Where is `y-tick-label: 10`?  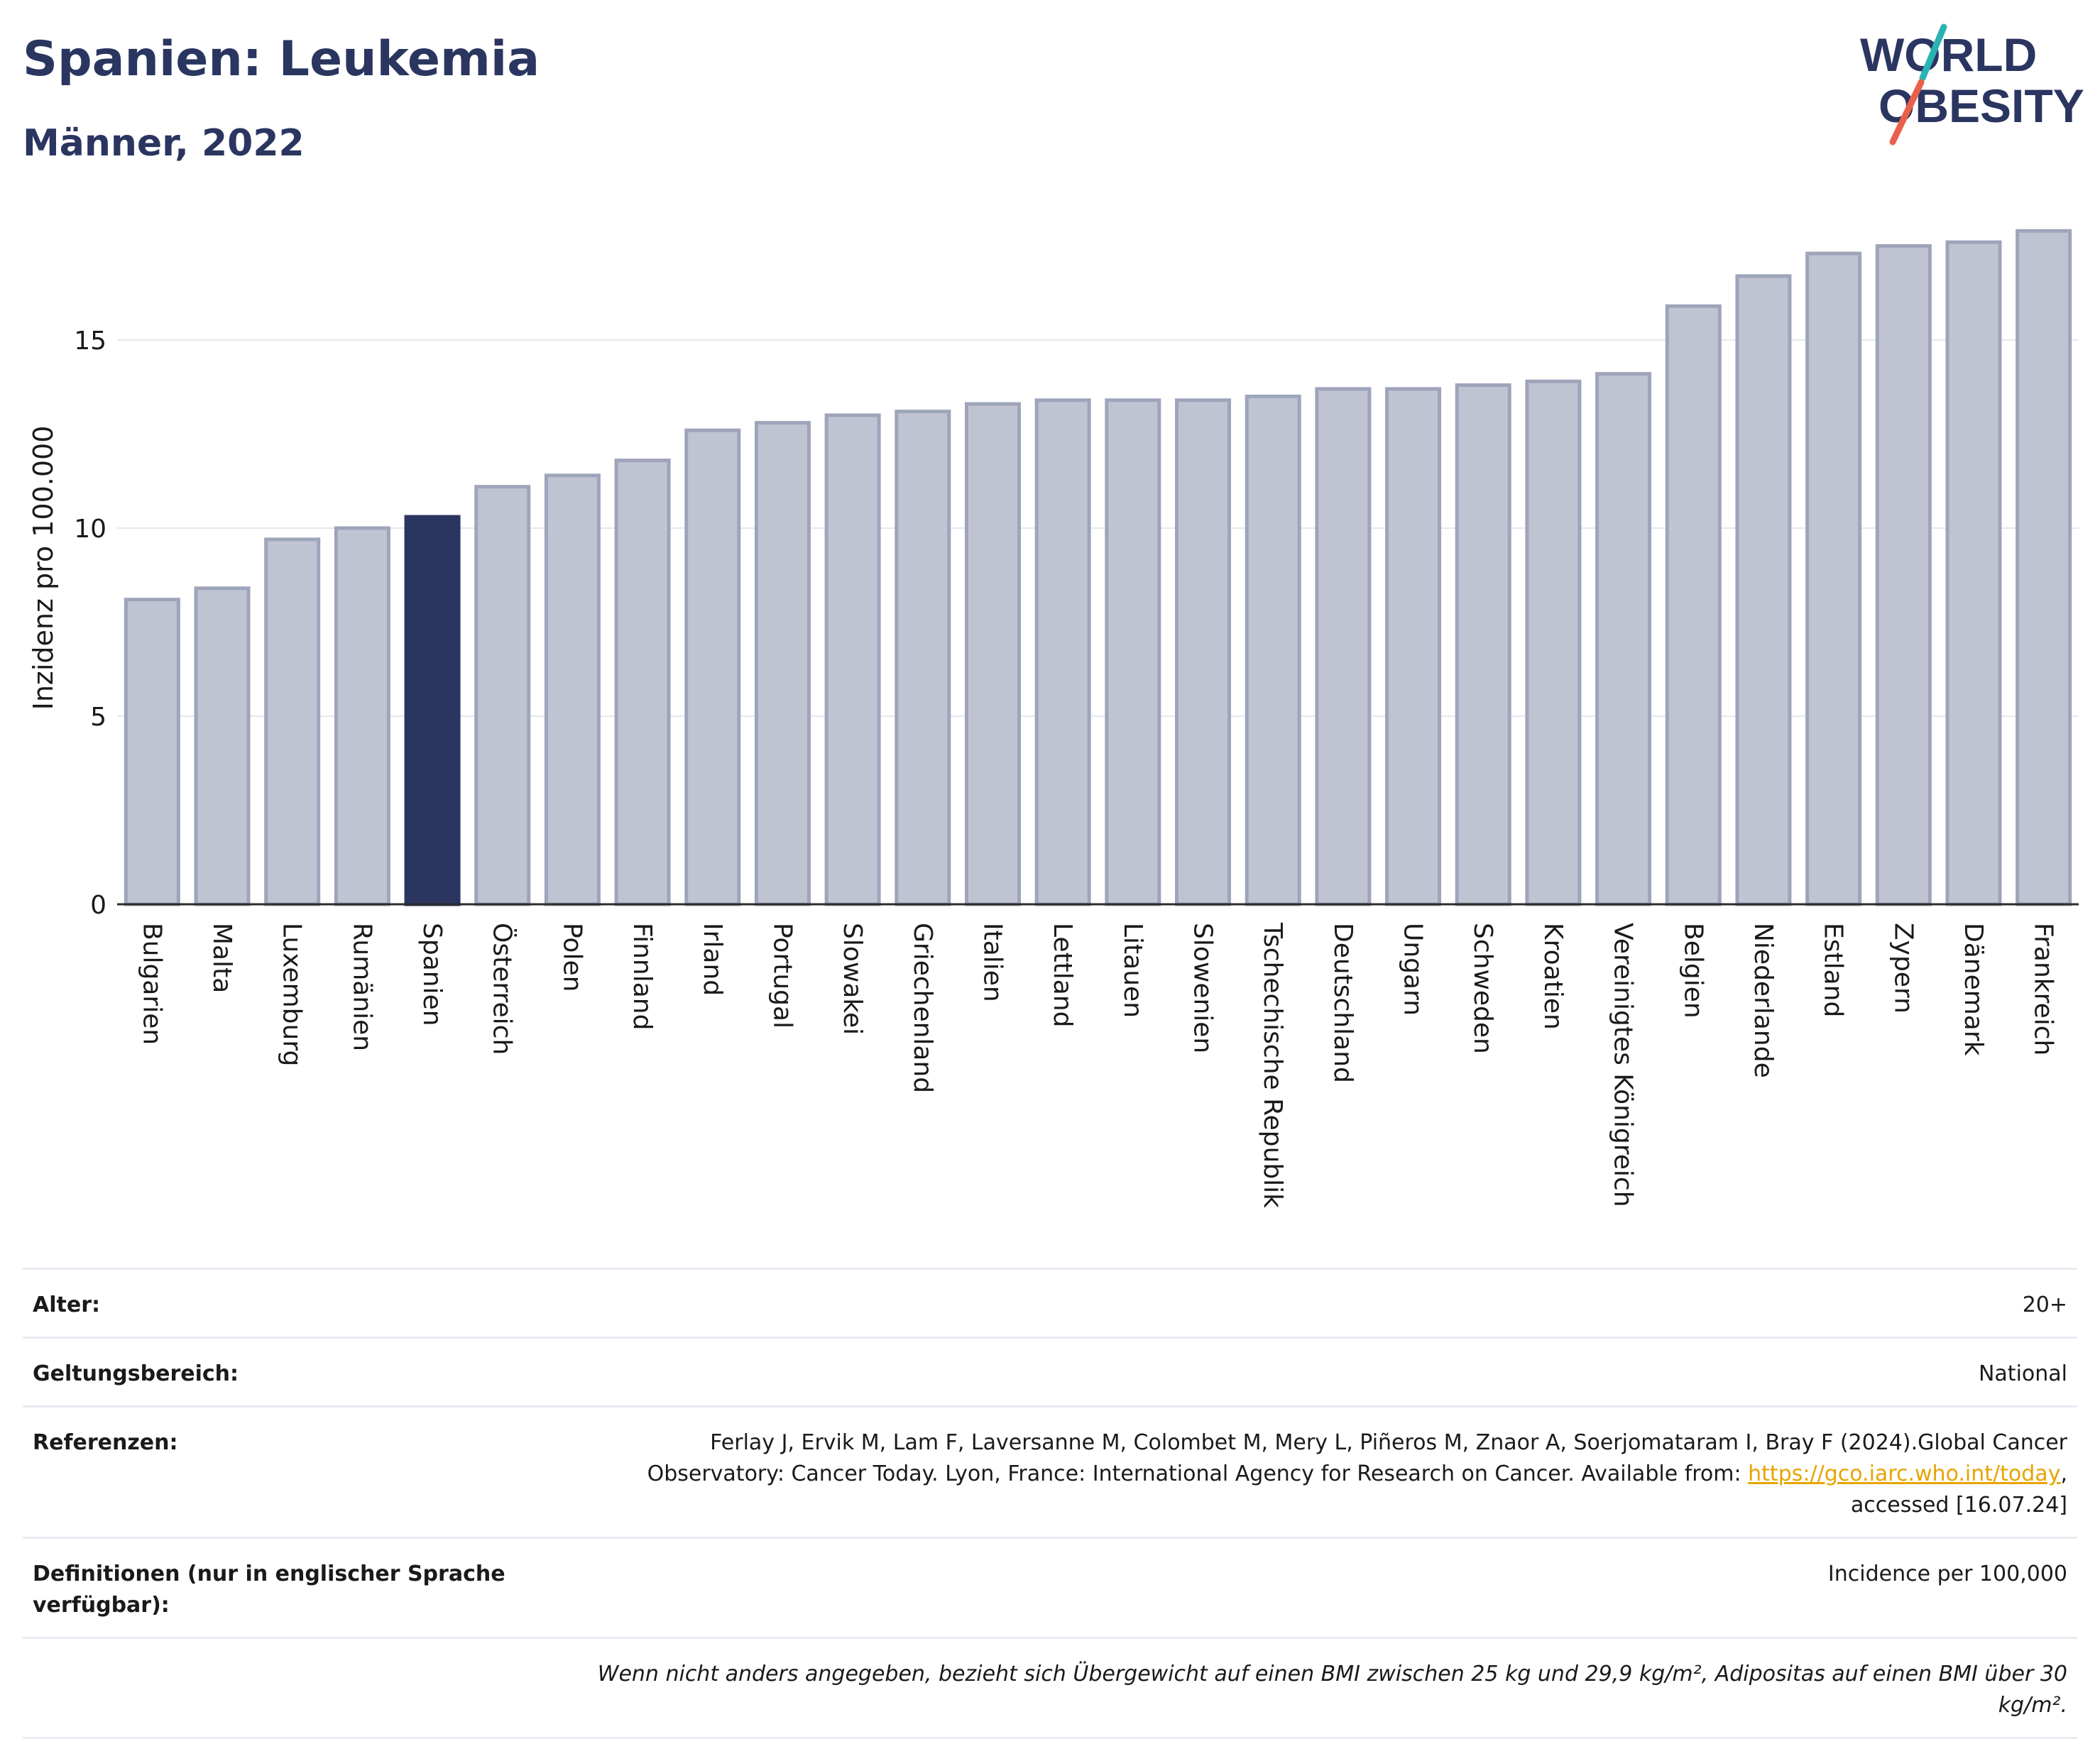
y-tick-label: 10 is located at coordinates (90, 529).